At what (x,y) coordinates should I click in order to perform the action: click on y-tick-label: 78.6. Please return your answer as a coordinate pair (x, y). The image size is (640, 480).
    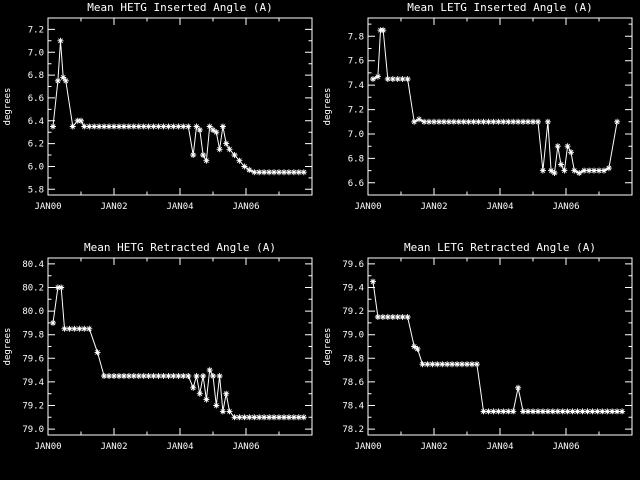
    Looking at the image, I should click on (353, 383).